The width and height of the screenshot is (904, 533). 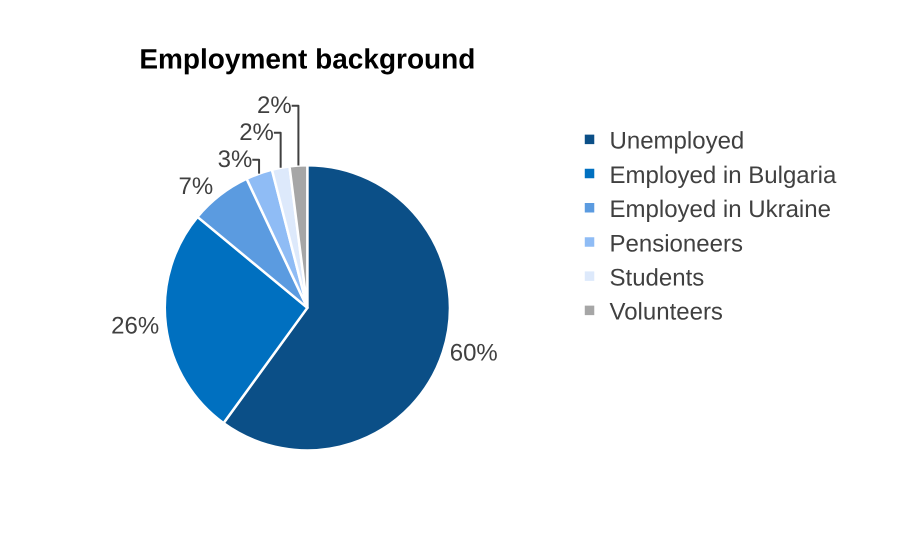 I want to click on legend-label: Volunteers, so click(x=666, y=312).